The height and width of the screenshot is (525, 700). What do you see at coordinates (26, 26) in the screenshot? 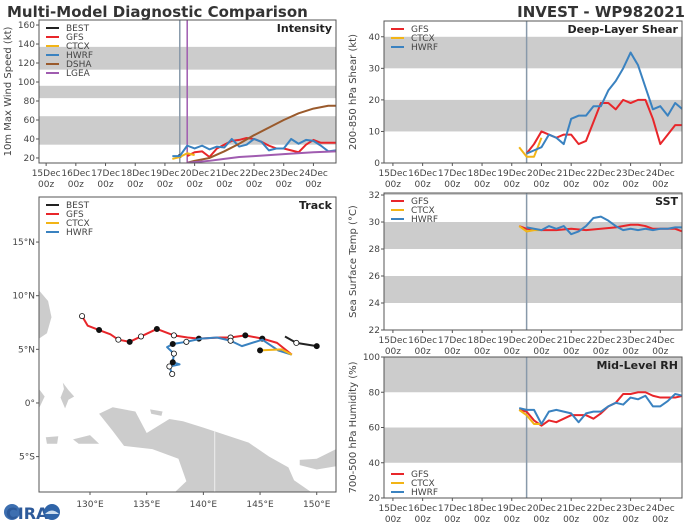
I see `y-tick-label: 160` at bounding box center [26, 26].